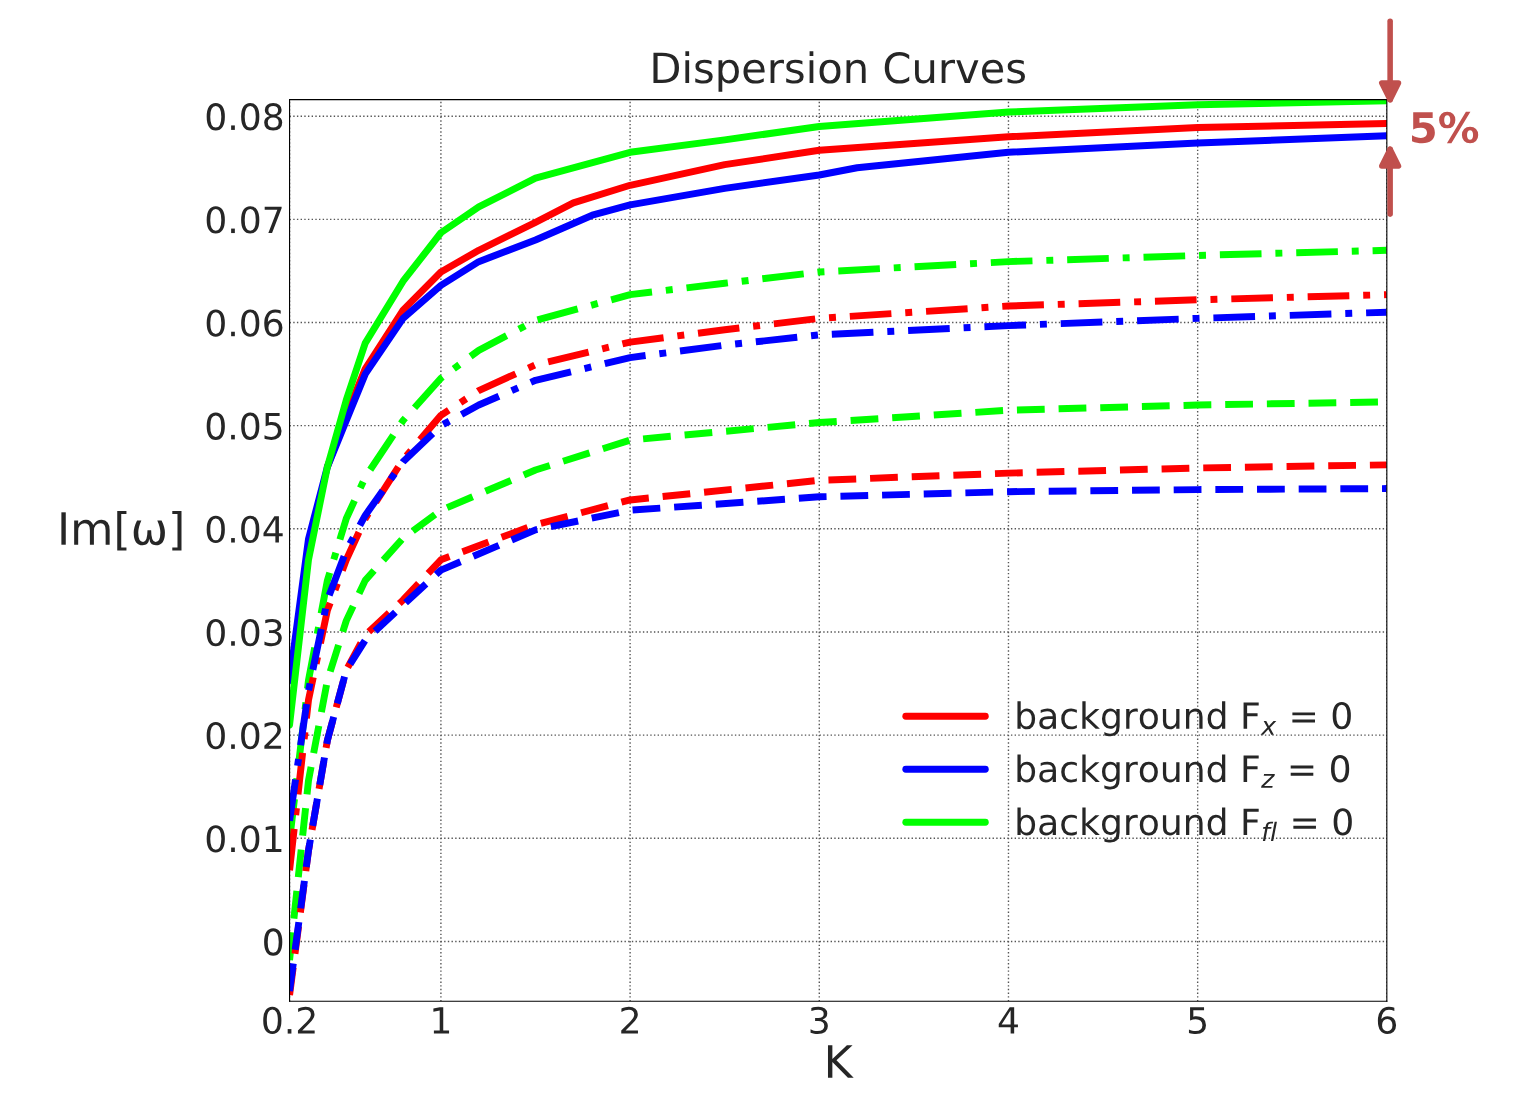 The height and width of the screenshot is (1120, 1524). What do you see at coordinates (629, 1020) in the screenshot?
I see `x-tick-label: 2` at bounding box center [629, 1020].